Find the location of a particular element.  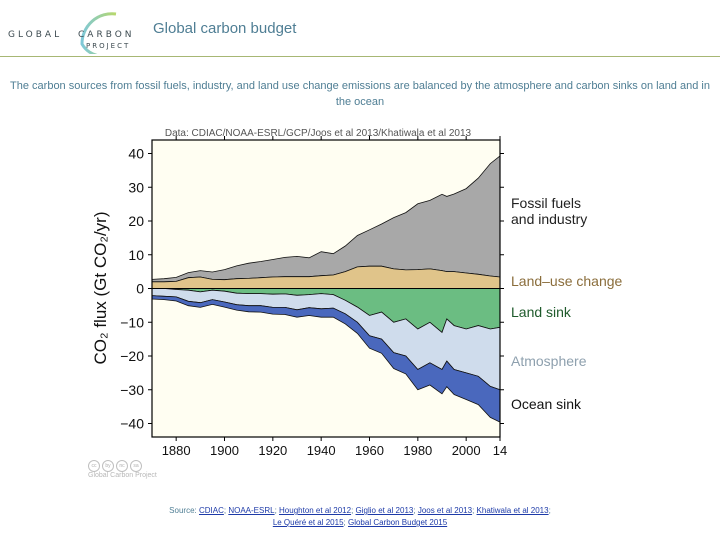

nc-icon: nc is located at coordinates (122, 466).